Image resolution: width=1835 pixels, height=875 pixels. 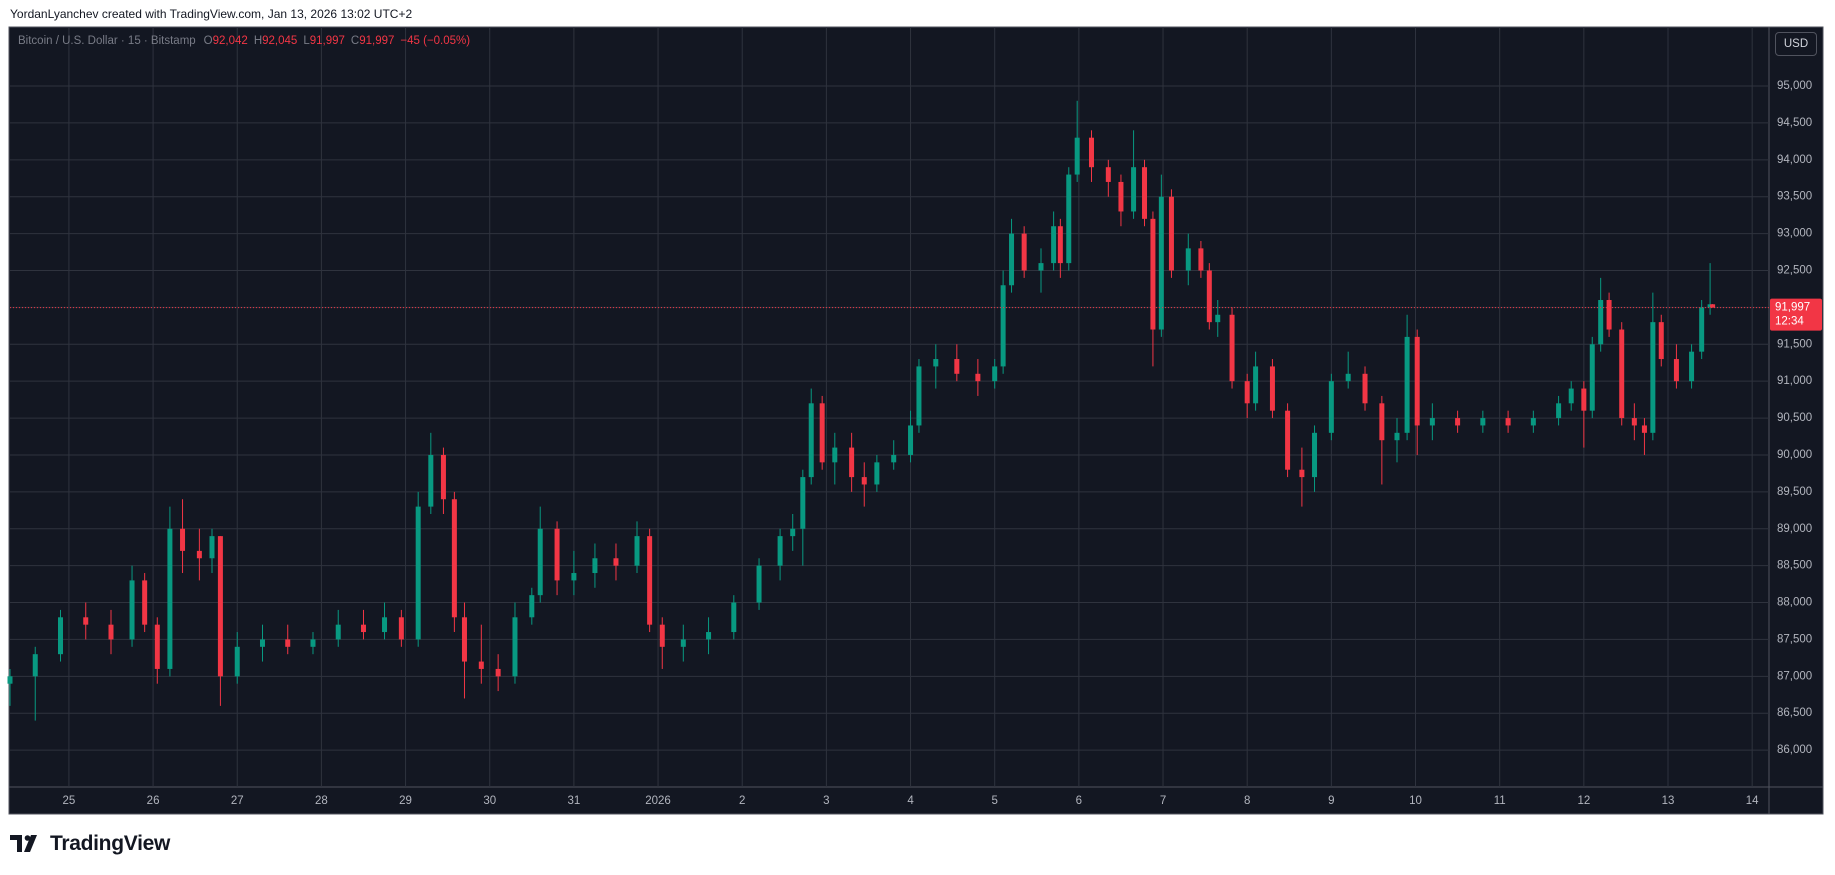 I want to click on countdown: 12:34, so click(x=1789, y=322).